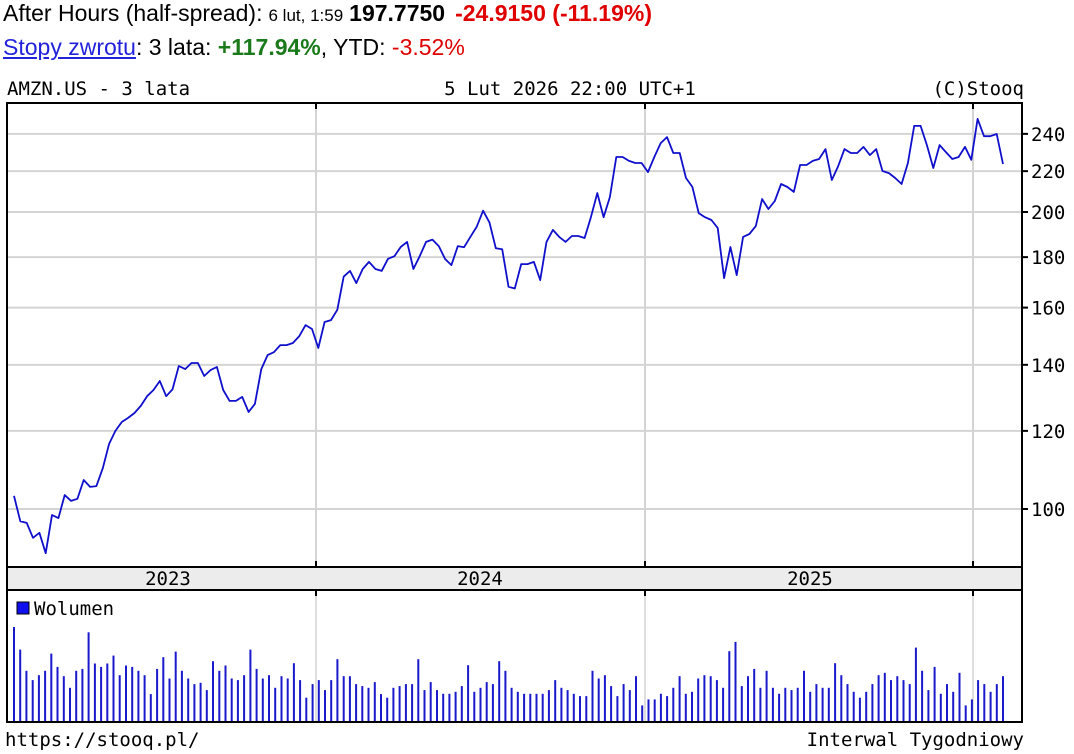 This screenshot has width=1074, height=754. I want to click on quote-price: 197.7750, so click(397, 13).